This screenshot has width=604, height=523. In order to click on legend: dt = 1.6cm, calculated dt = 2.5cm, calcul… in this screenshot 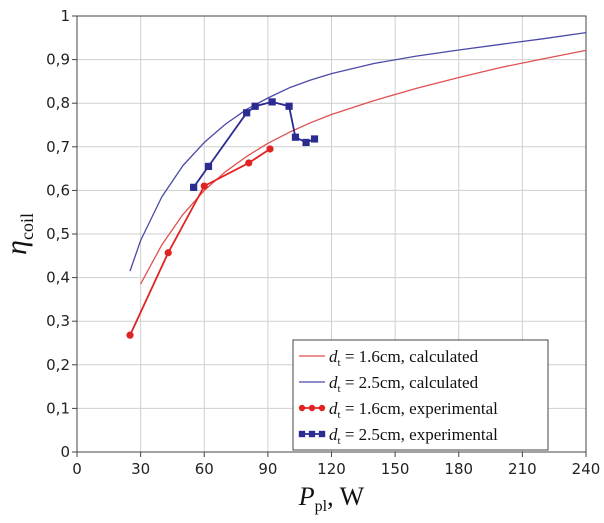, I will do `click(420, 395)`.